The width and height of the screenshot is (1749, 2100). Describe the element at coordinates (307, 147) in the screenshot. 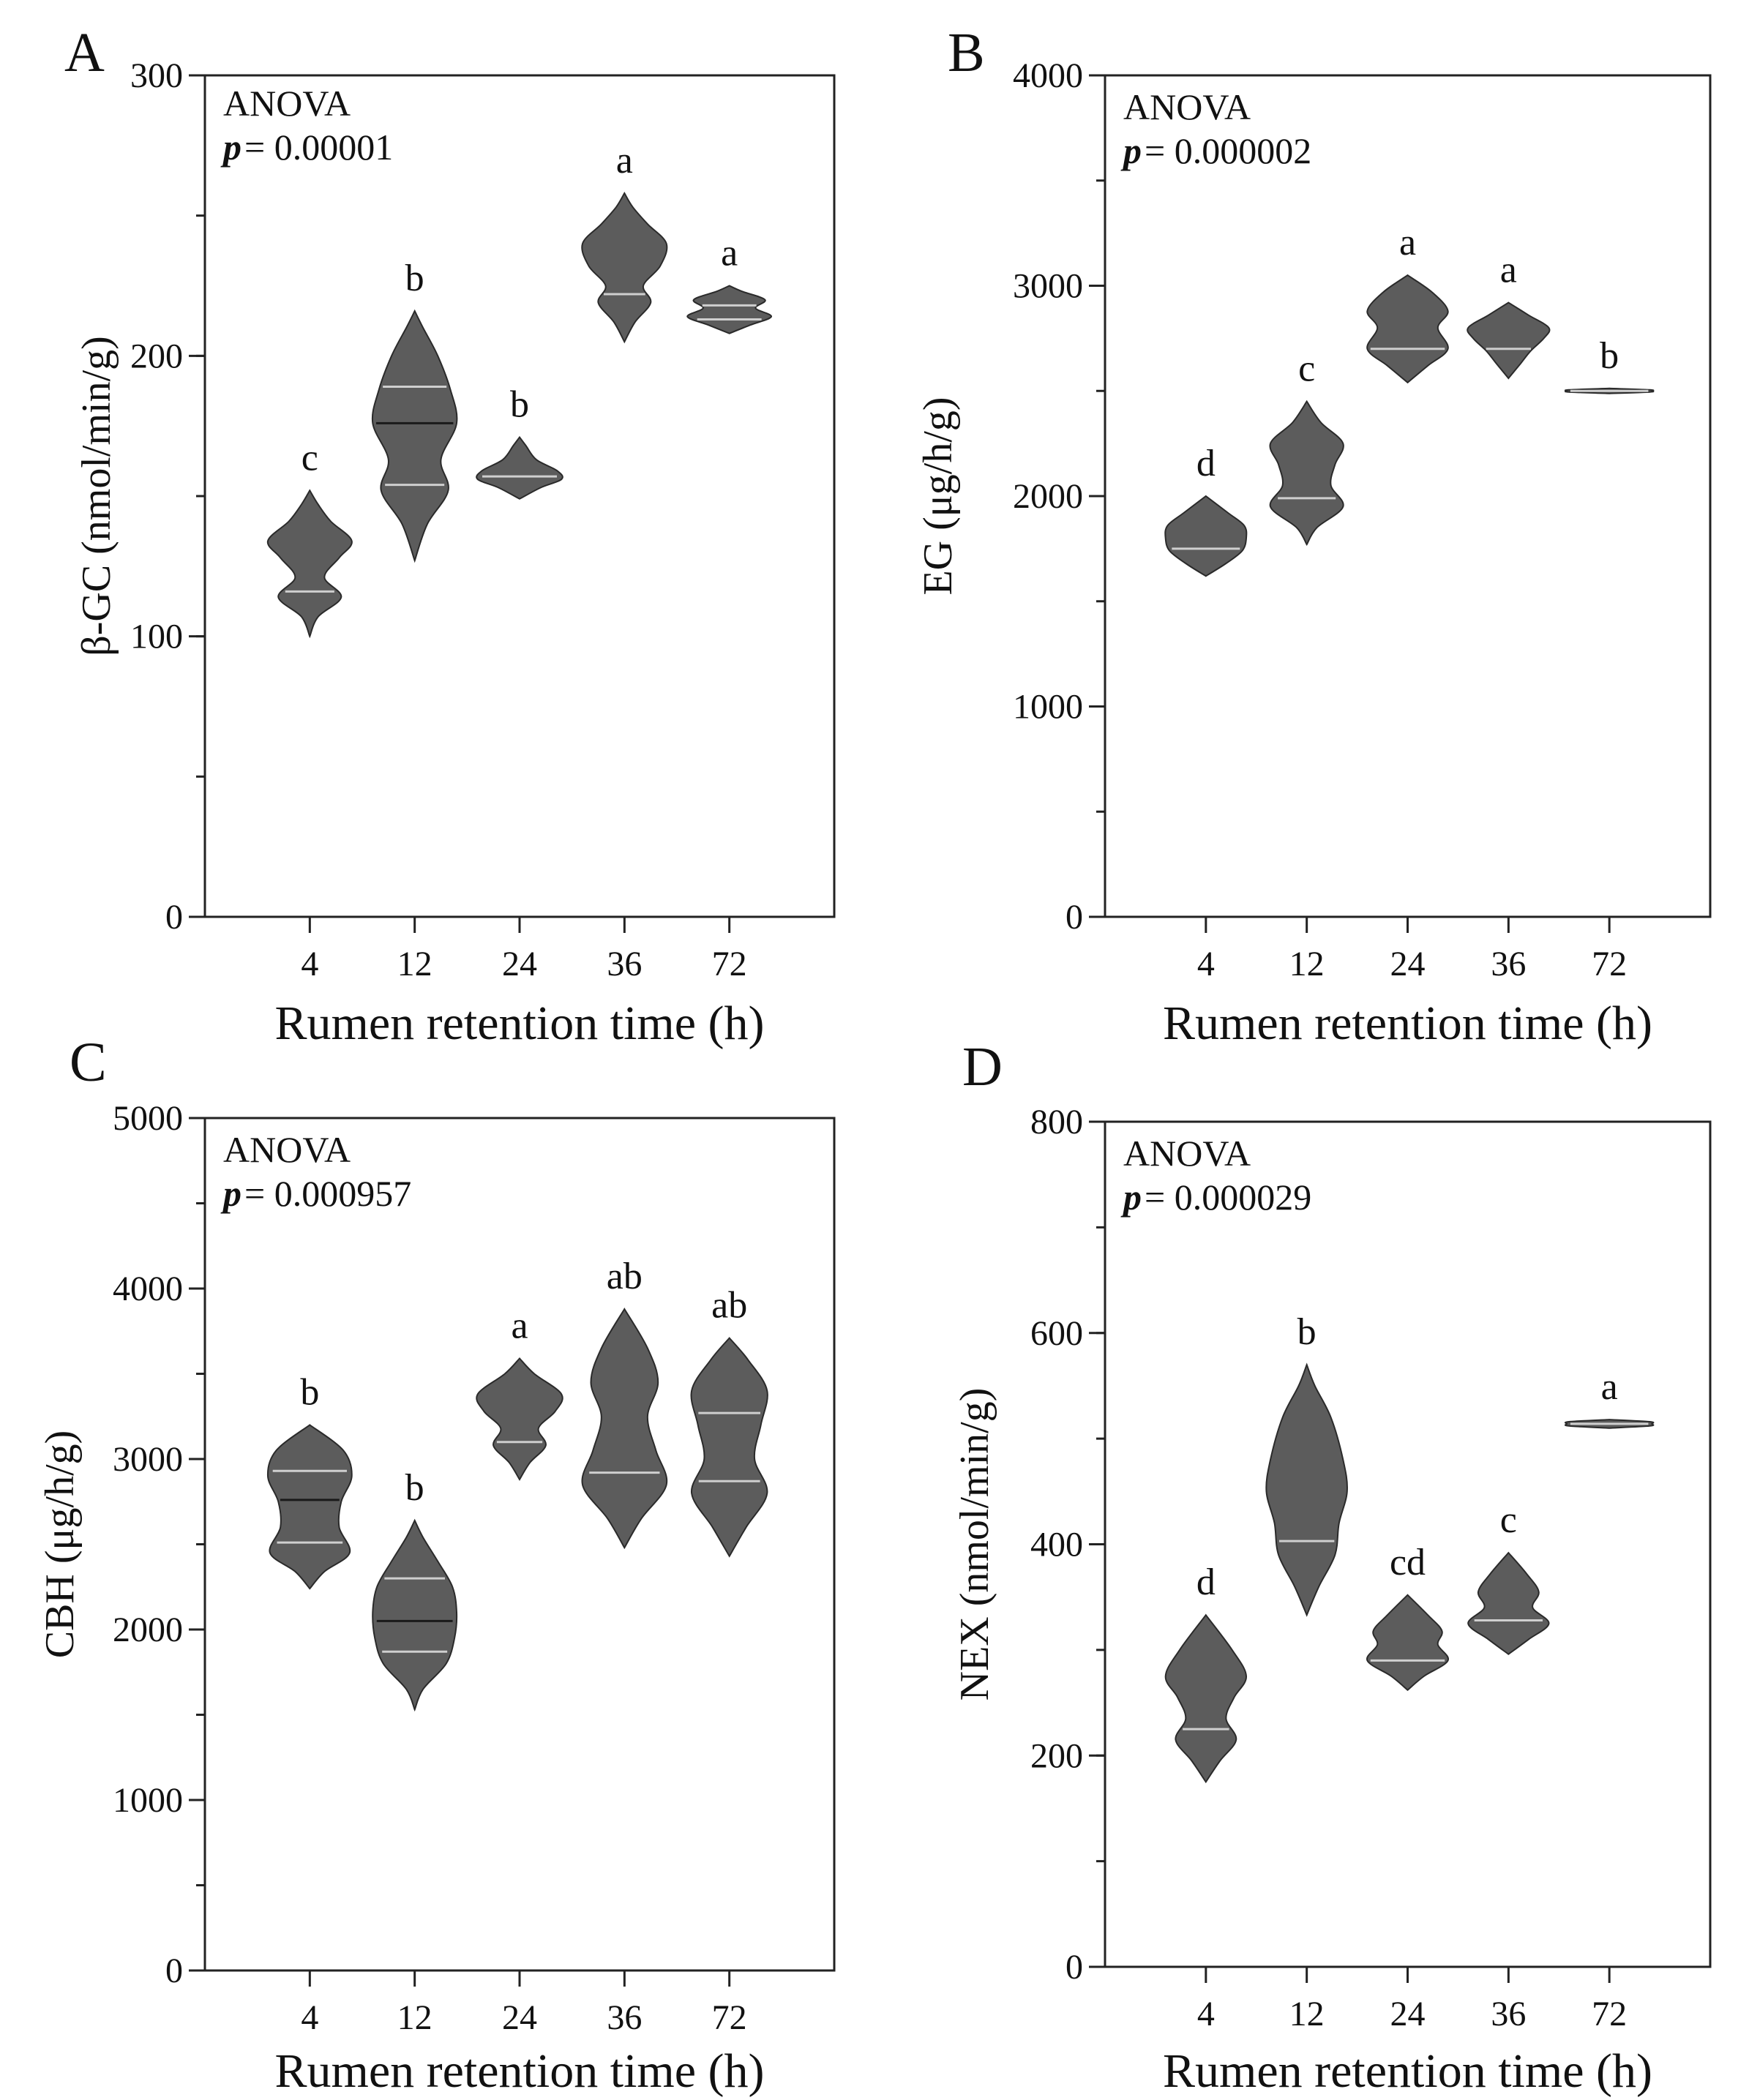

I see `p-value-annotation: p= 0.00001` at that location.